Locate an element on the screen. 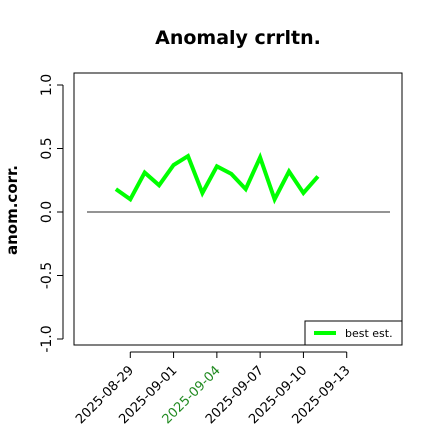 Image resolution: width=440 pixels, height=440 pixels. y-tick-label: 0.0 is located at coordinates (47, 212).